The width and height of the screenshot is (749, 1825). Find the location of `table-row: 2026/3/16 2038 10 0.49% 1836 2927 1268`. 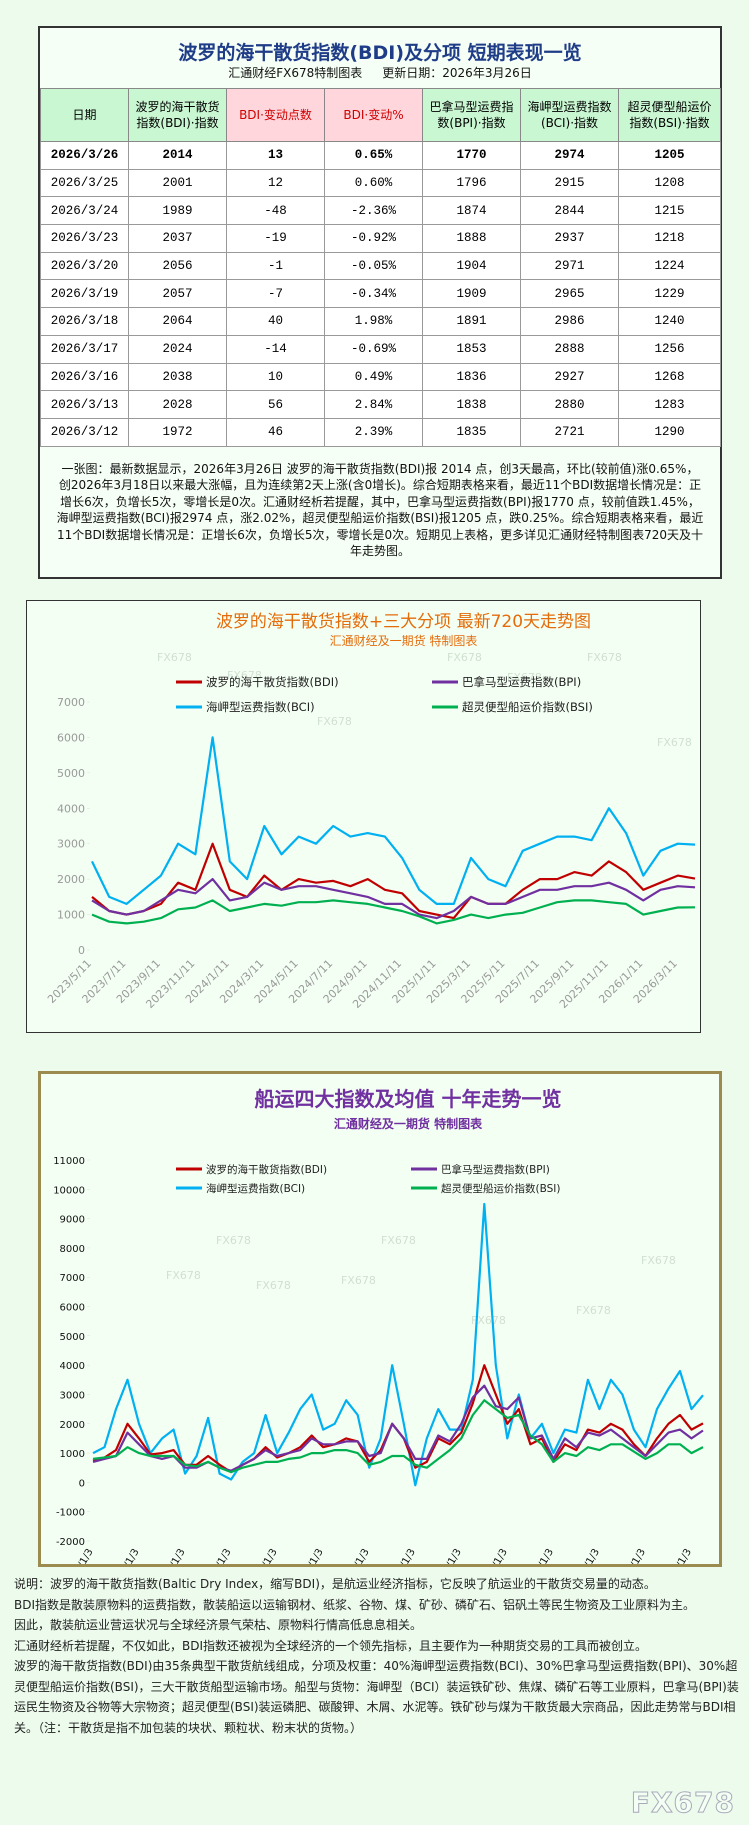

table-row: 2026/3/16 2038 10 0.49% 1836 2927 1268 is located at coordinates (380, 377).